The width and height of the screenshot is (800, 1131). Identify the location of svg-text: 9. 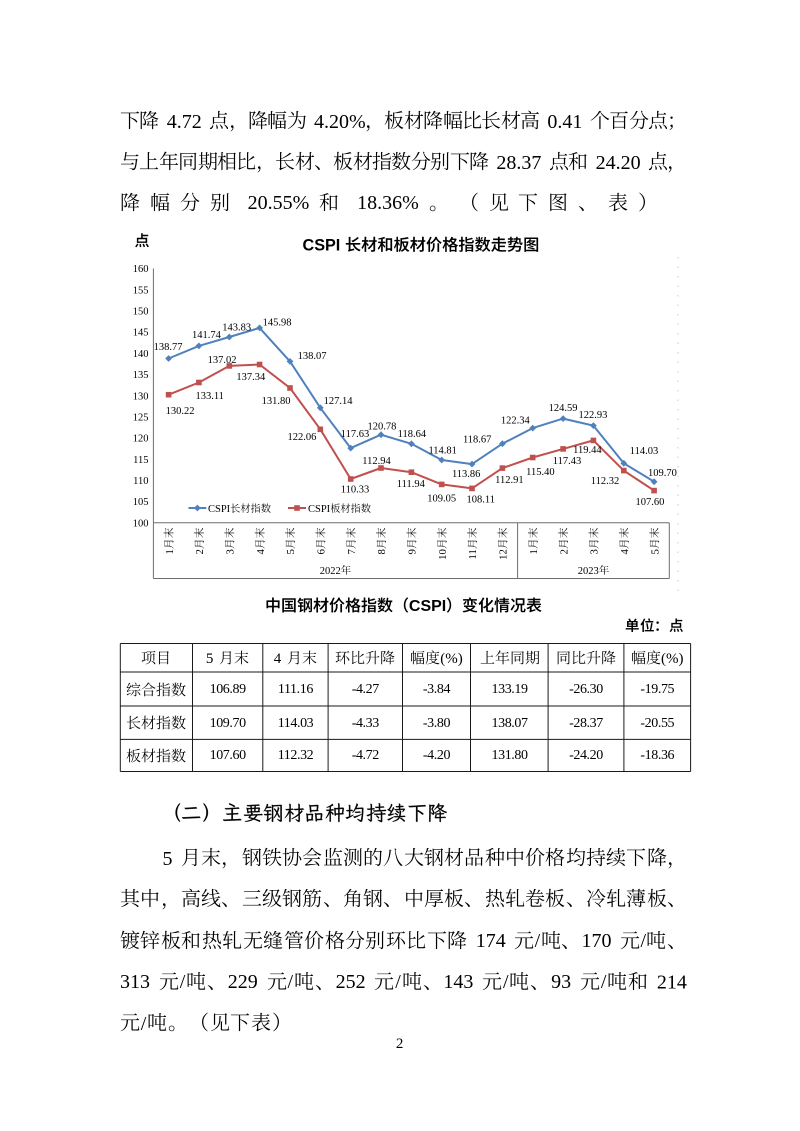
(413, 551).